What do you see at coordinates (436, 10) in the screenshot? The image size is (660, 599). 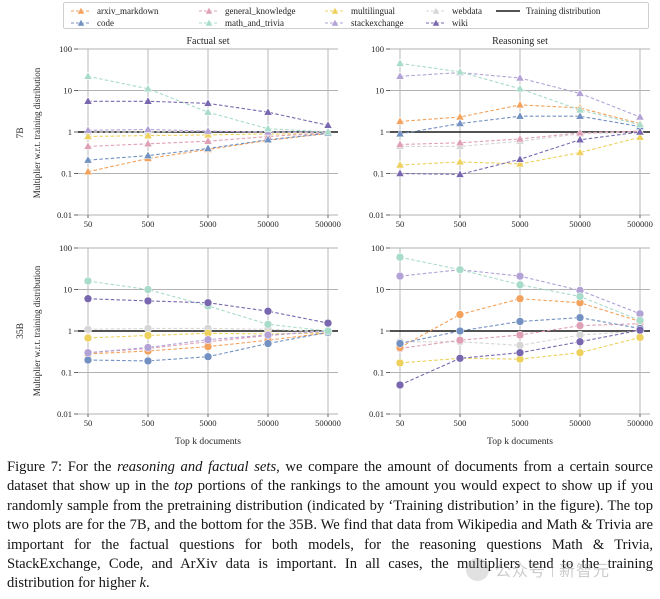 I see `webdata-marker-icon` at bounding box center [436, 10].